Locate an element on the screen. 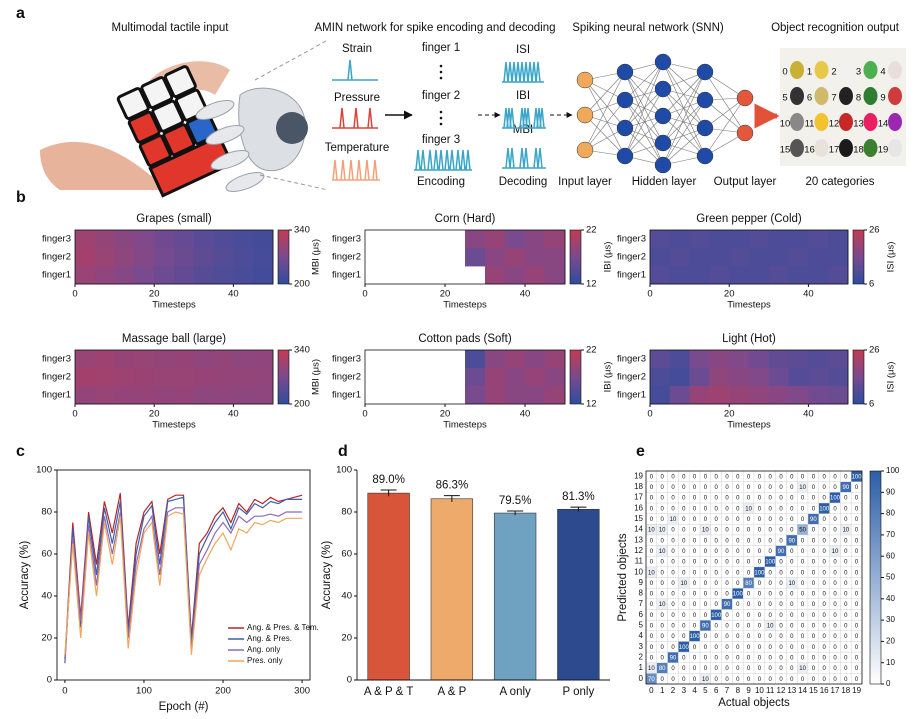 The width and height of the screenshot is (920, 719). object-id: 3 is located at coordinates (858, 72).